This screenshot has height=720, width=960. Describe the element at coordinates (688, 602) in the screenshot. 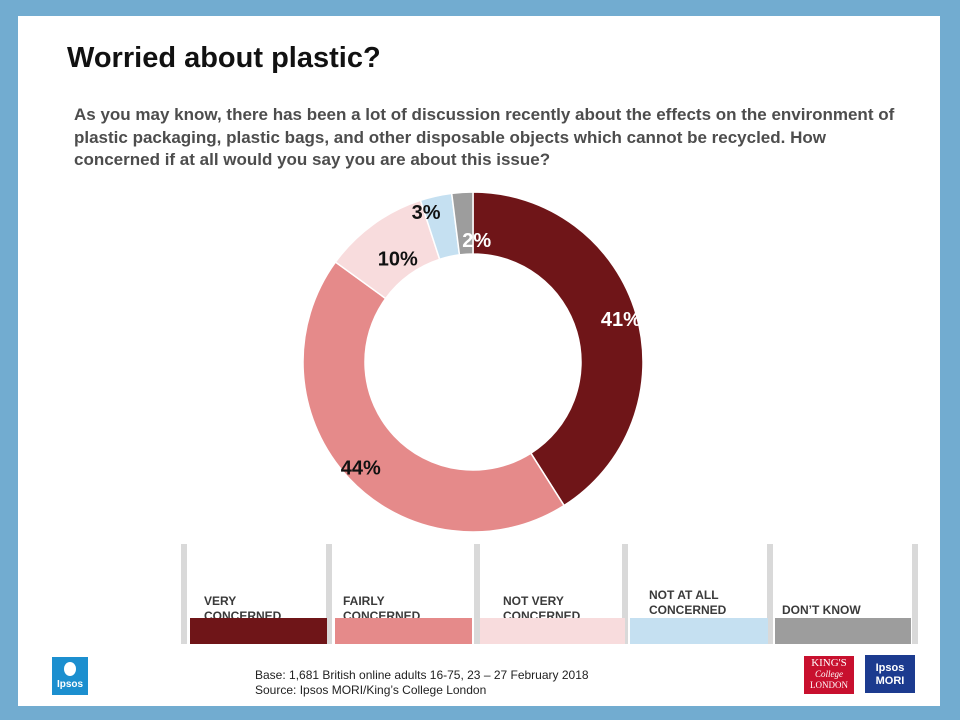

I see `legend-label-not-at-all-concerned: NOT AT ALL CONCERNED` at that location.